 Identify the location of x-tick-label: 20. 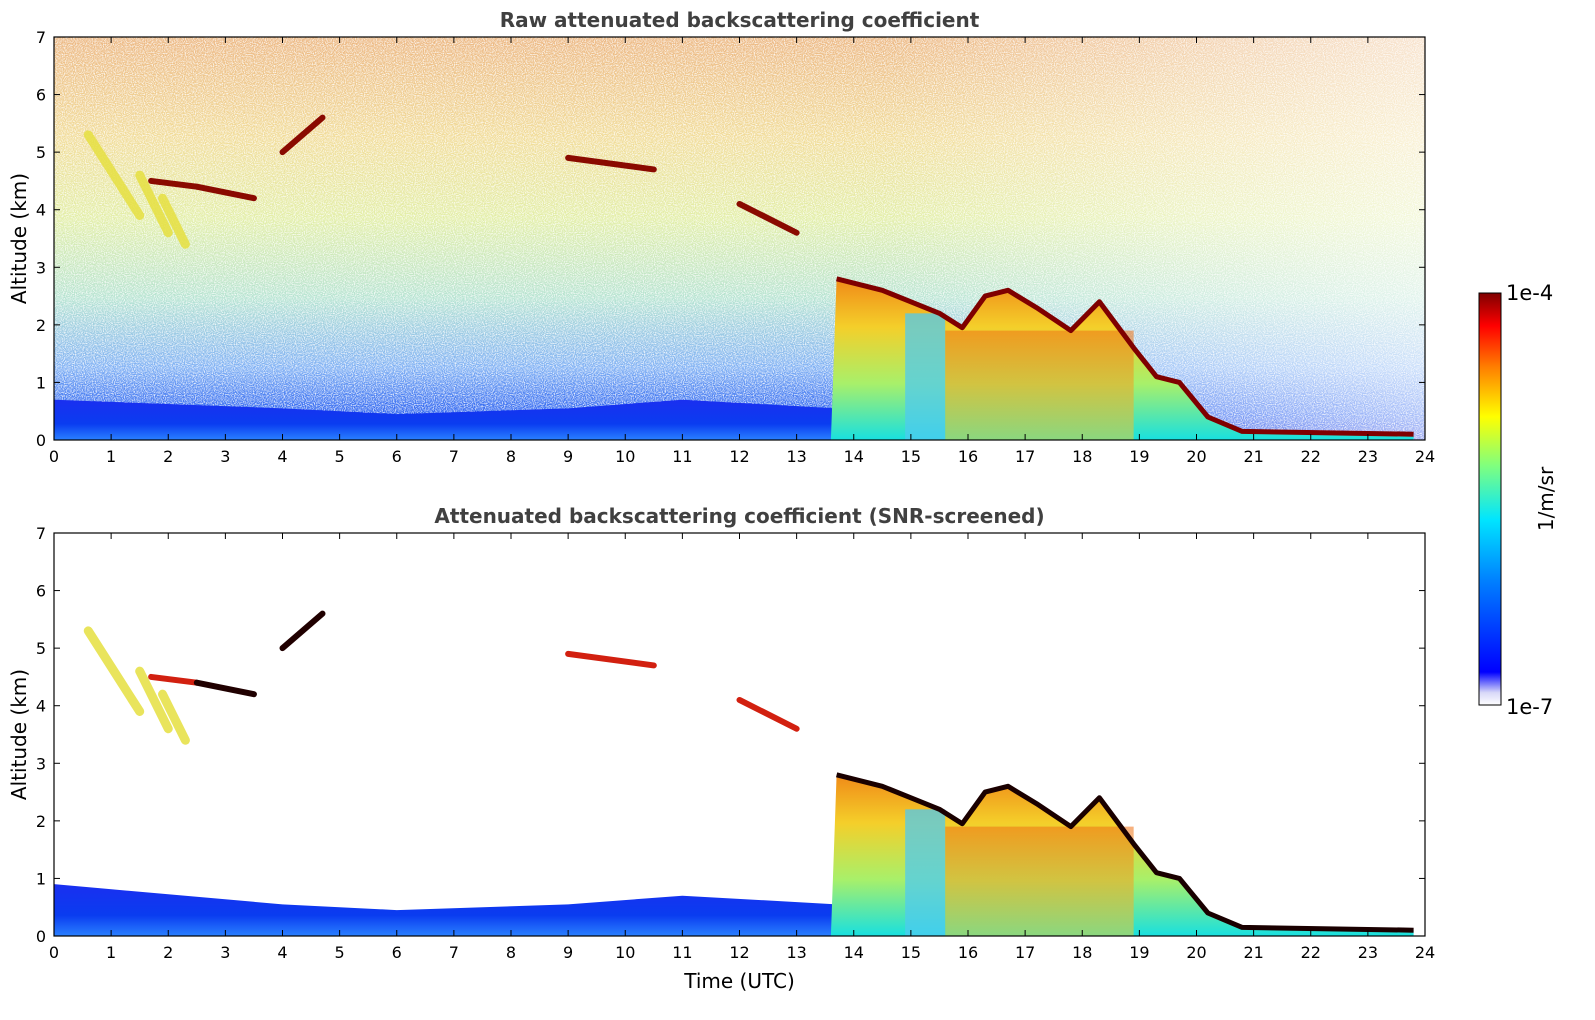
(1196, 952).